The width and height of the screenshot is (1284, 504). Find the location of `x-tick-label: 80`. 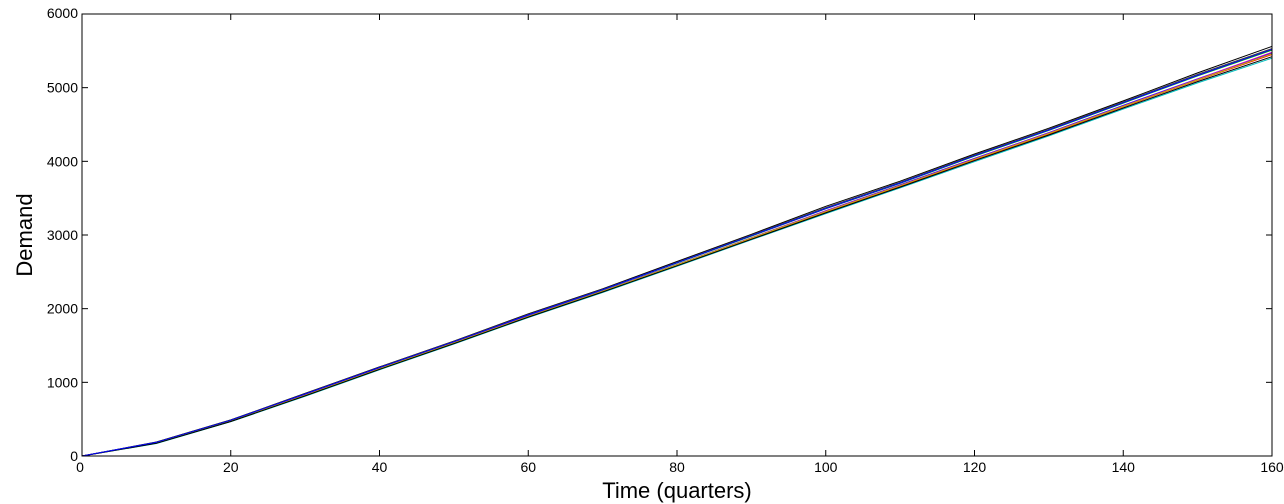

x-tick-label: 80 is located at coordinates (677, 467).